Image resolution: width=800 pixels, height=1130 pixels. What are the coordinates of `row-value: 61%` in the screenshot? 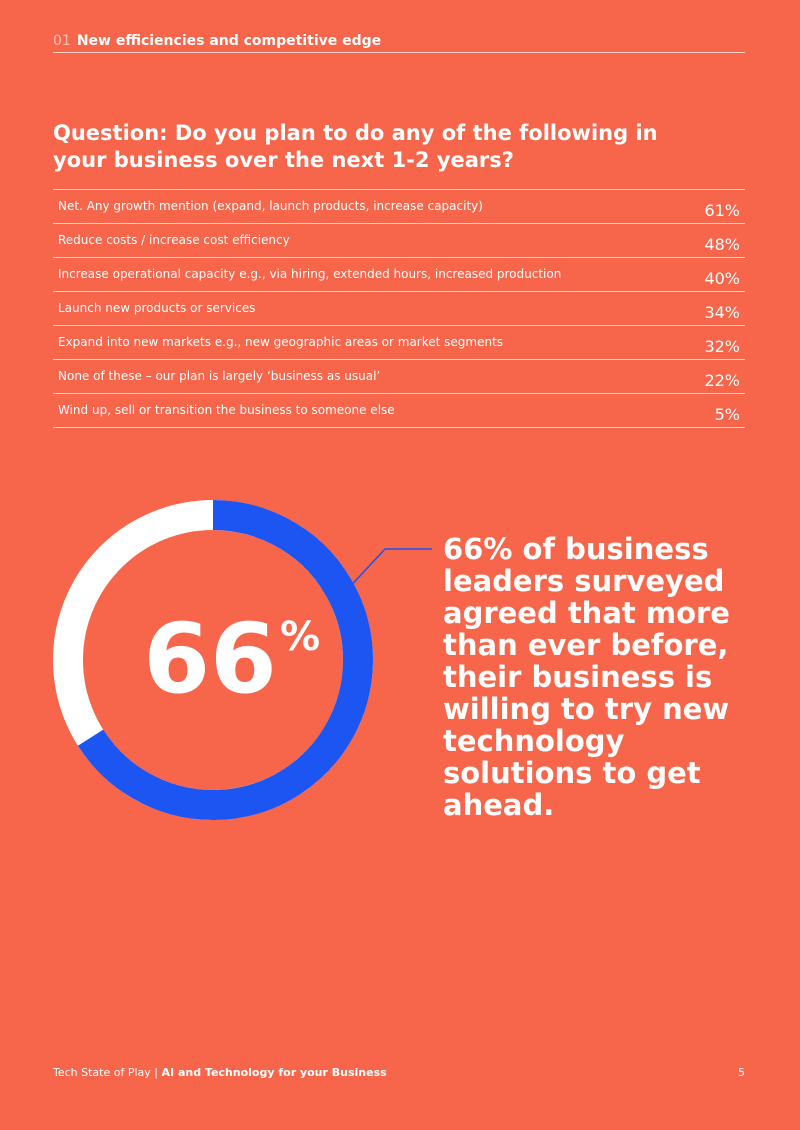 It's located at (722, 210).